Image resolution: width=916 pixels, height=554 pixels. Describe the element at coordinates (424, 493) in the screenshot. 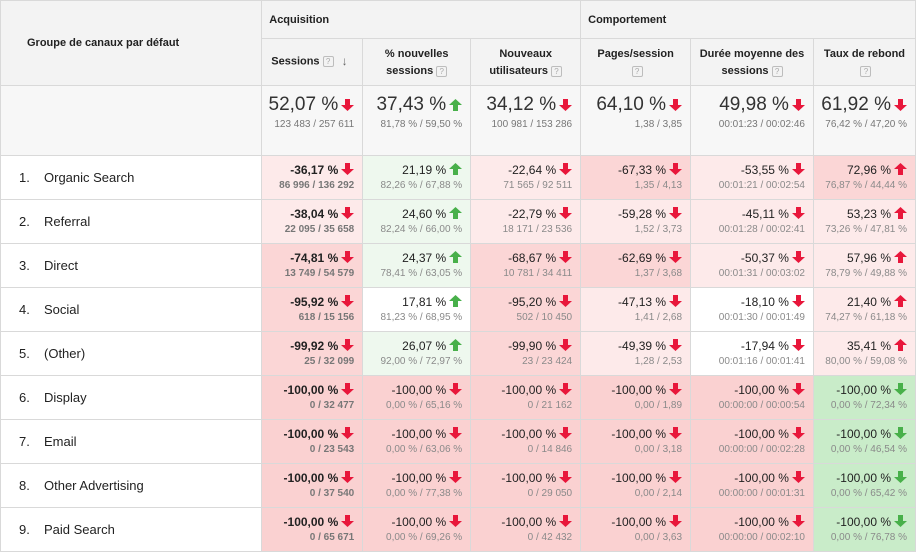

I see `metric-detail: 0,00 % / 77,38 %` at that location.